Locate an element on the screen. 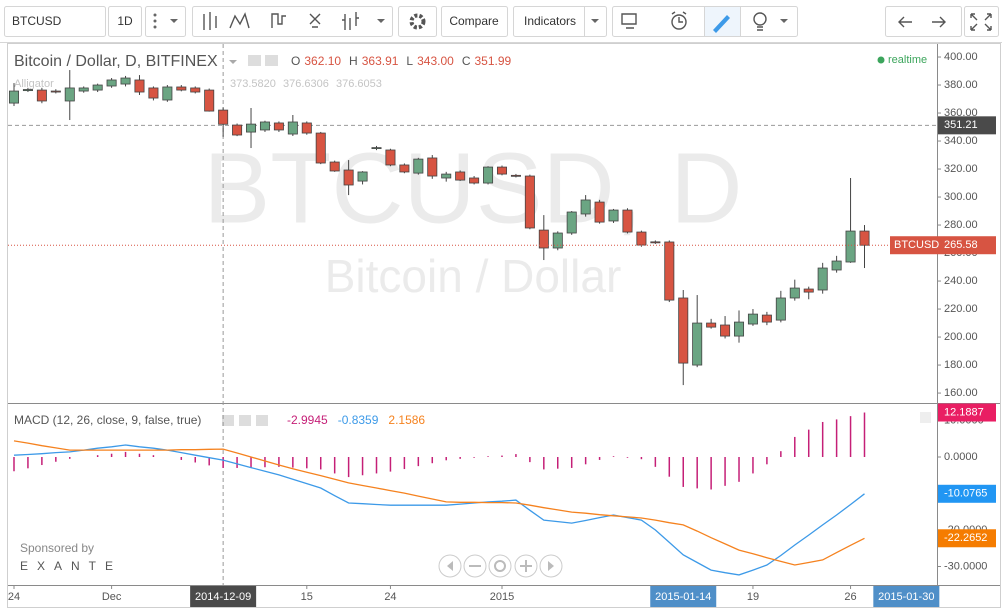 The height and width of the screenshot is (608, 1002). crosshair-label: 351.21 is located at coordinates (961, 125).